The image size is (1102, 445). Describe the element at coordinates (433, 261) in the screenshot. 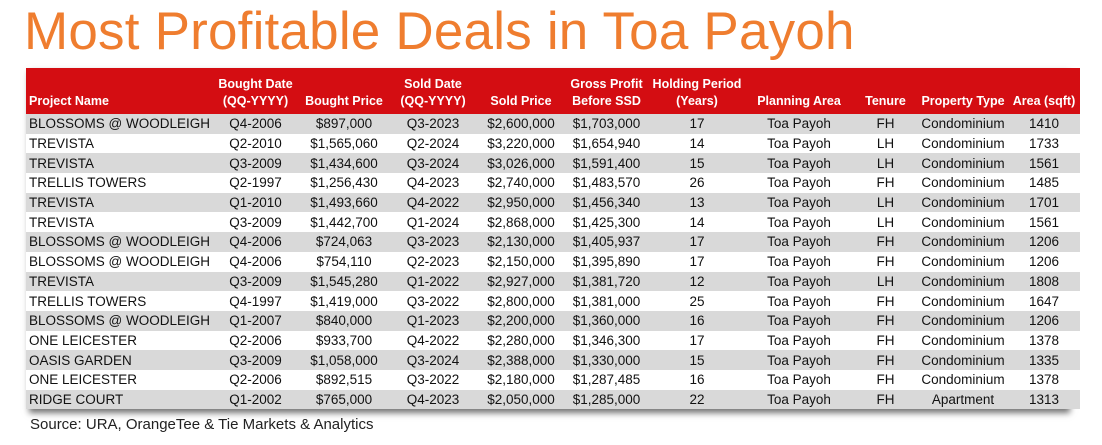

I see `cell-sold-date: Q2-2023` at that location.